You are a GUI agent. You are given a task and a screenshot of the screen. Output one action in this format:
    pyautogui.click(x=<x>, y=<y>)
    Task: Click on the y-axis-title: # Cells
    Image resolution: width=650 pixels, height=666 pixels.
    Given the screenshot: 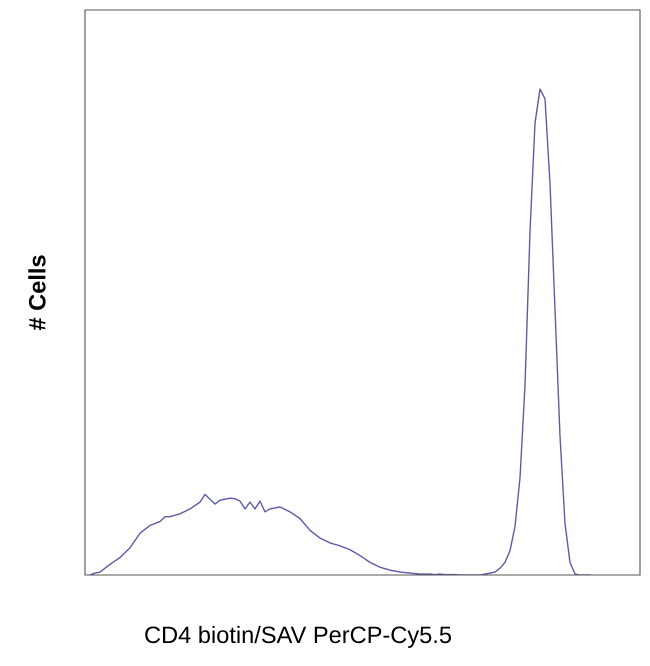 What is the action you would take?
    pyautogui.click(x=37, y=292)
    